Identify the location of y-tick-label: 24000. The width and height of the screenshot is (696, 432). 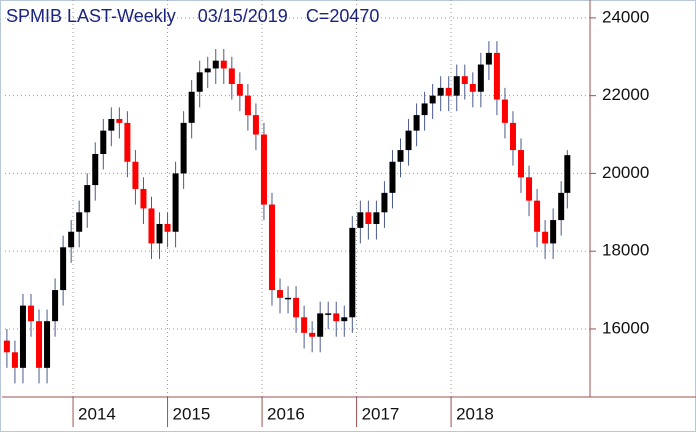
(625, 16).